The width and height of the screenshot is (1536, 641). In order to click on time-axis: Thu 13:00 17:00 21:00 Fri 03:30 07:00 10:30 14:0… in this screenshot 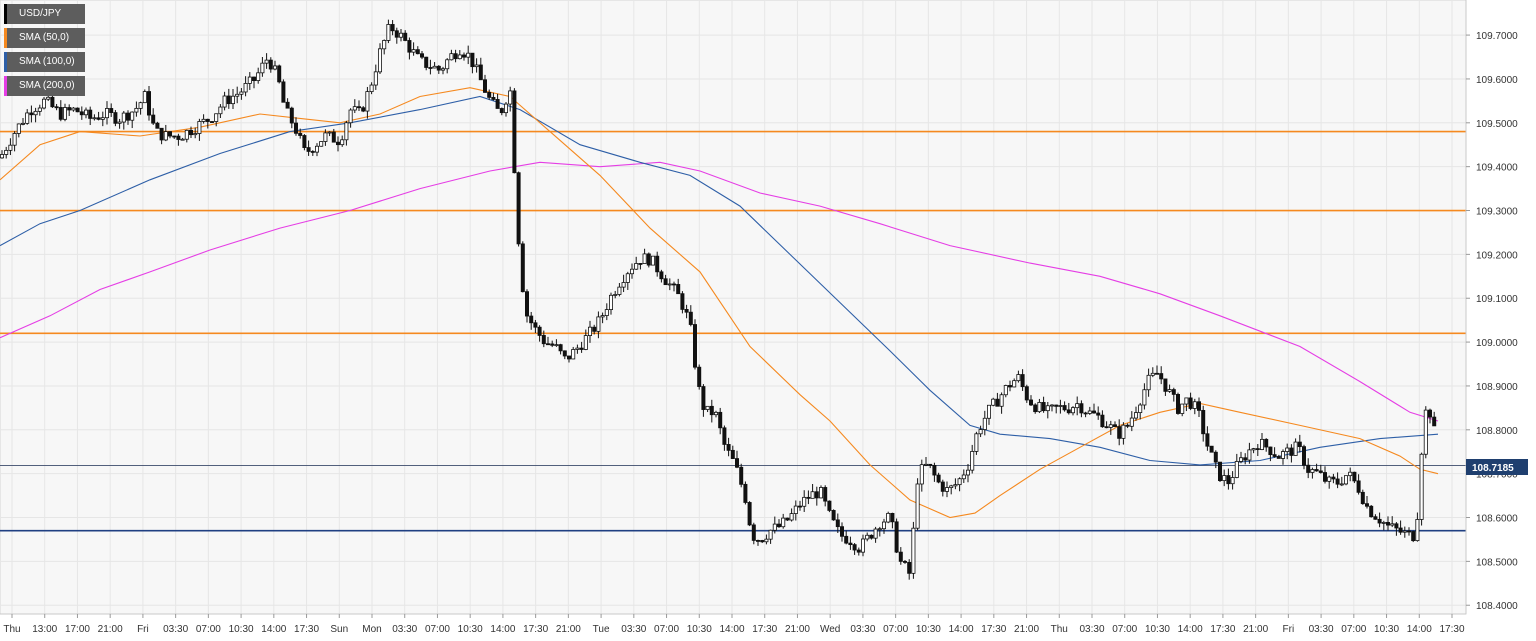, I will do `click(733, 624)`.